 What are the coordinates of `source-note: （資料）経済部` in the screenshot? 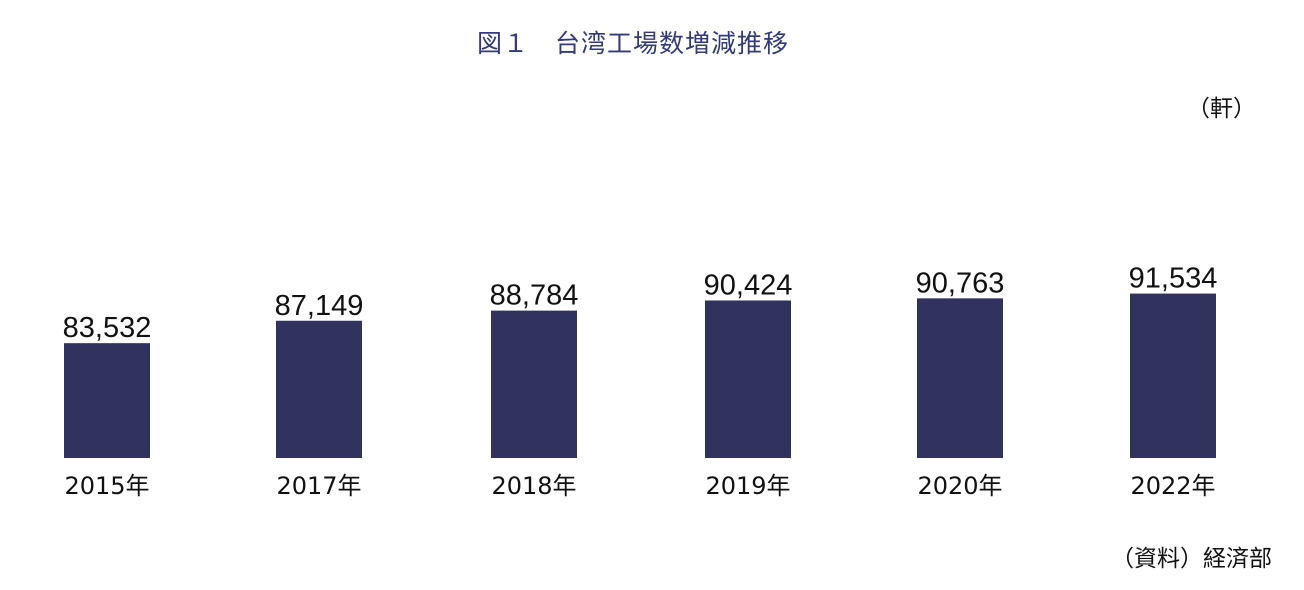 It's located at (1191, 559).